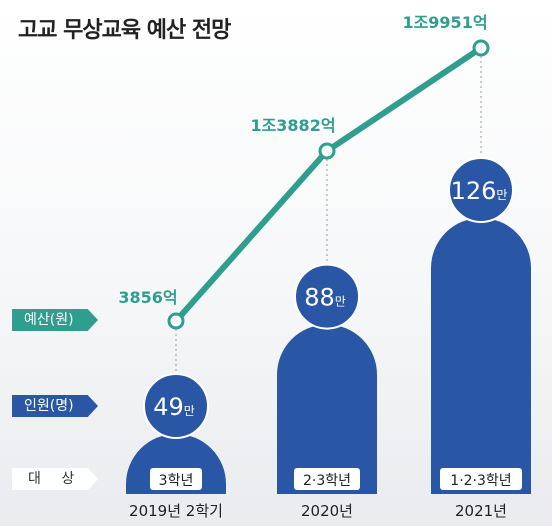  I want to click on x-tick-label-2: 2021년, so click(481, 511).